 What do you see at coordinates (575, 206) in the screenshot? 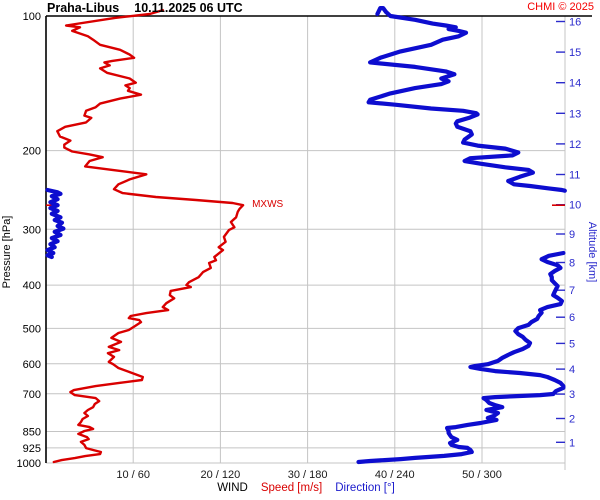
I see `altitude-tick-label: 10` at bounding box center [575, 206].